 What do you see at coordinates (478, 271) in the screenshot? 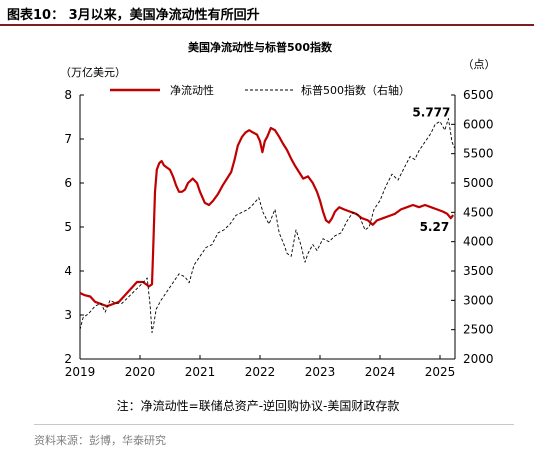
I see `y-right-tick-label: 3500` at bounding box center [478, 271].